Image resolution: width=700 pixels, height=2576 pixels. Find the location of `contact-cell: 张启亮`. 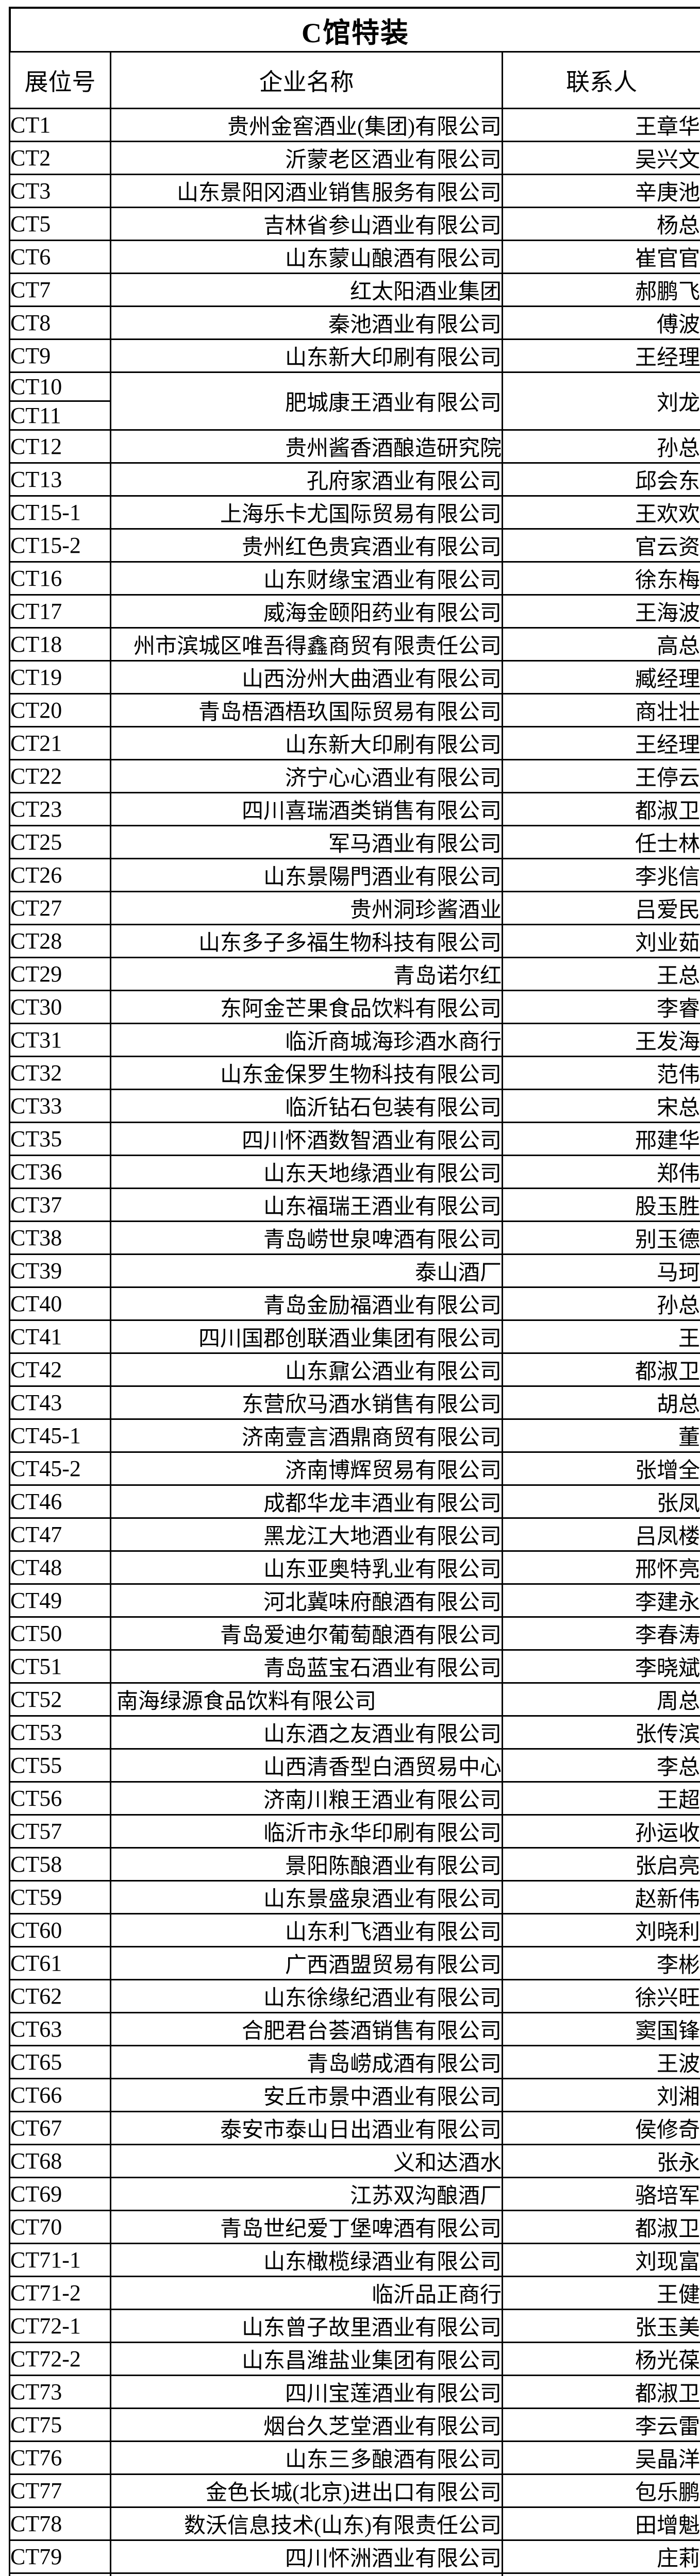

contact-cell: 张启亮 is located at coordinates (601, 1864).